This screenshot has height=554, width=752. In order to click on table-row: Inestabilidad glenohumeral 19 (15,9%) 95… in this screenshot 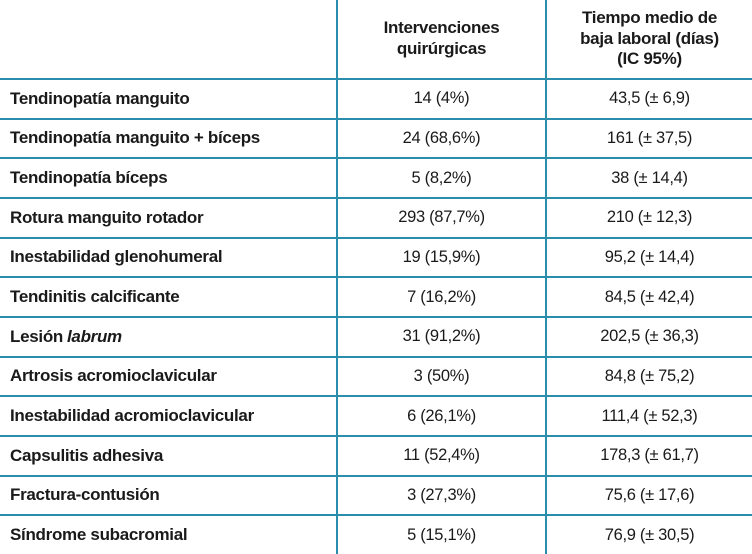, I will do `click(376, 256)`.